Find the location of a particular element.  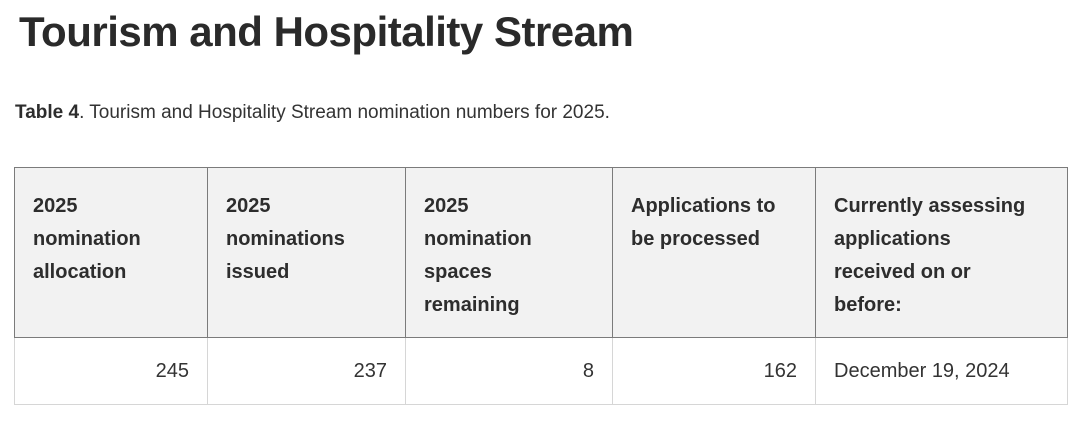

header-nomination-allocation: 2025 nomination allocation is located at coordinates (111, 252).